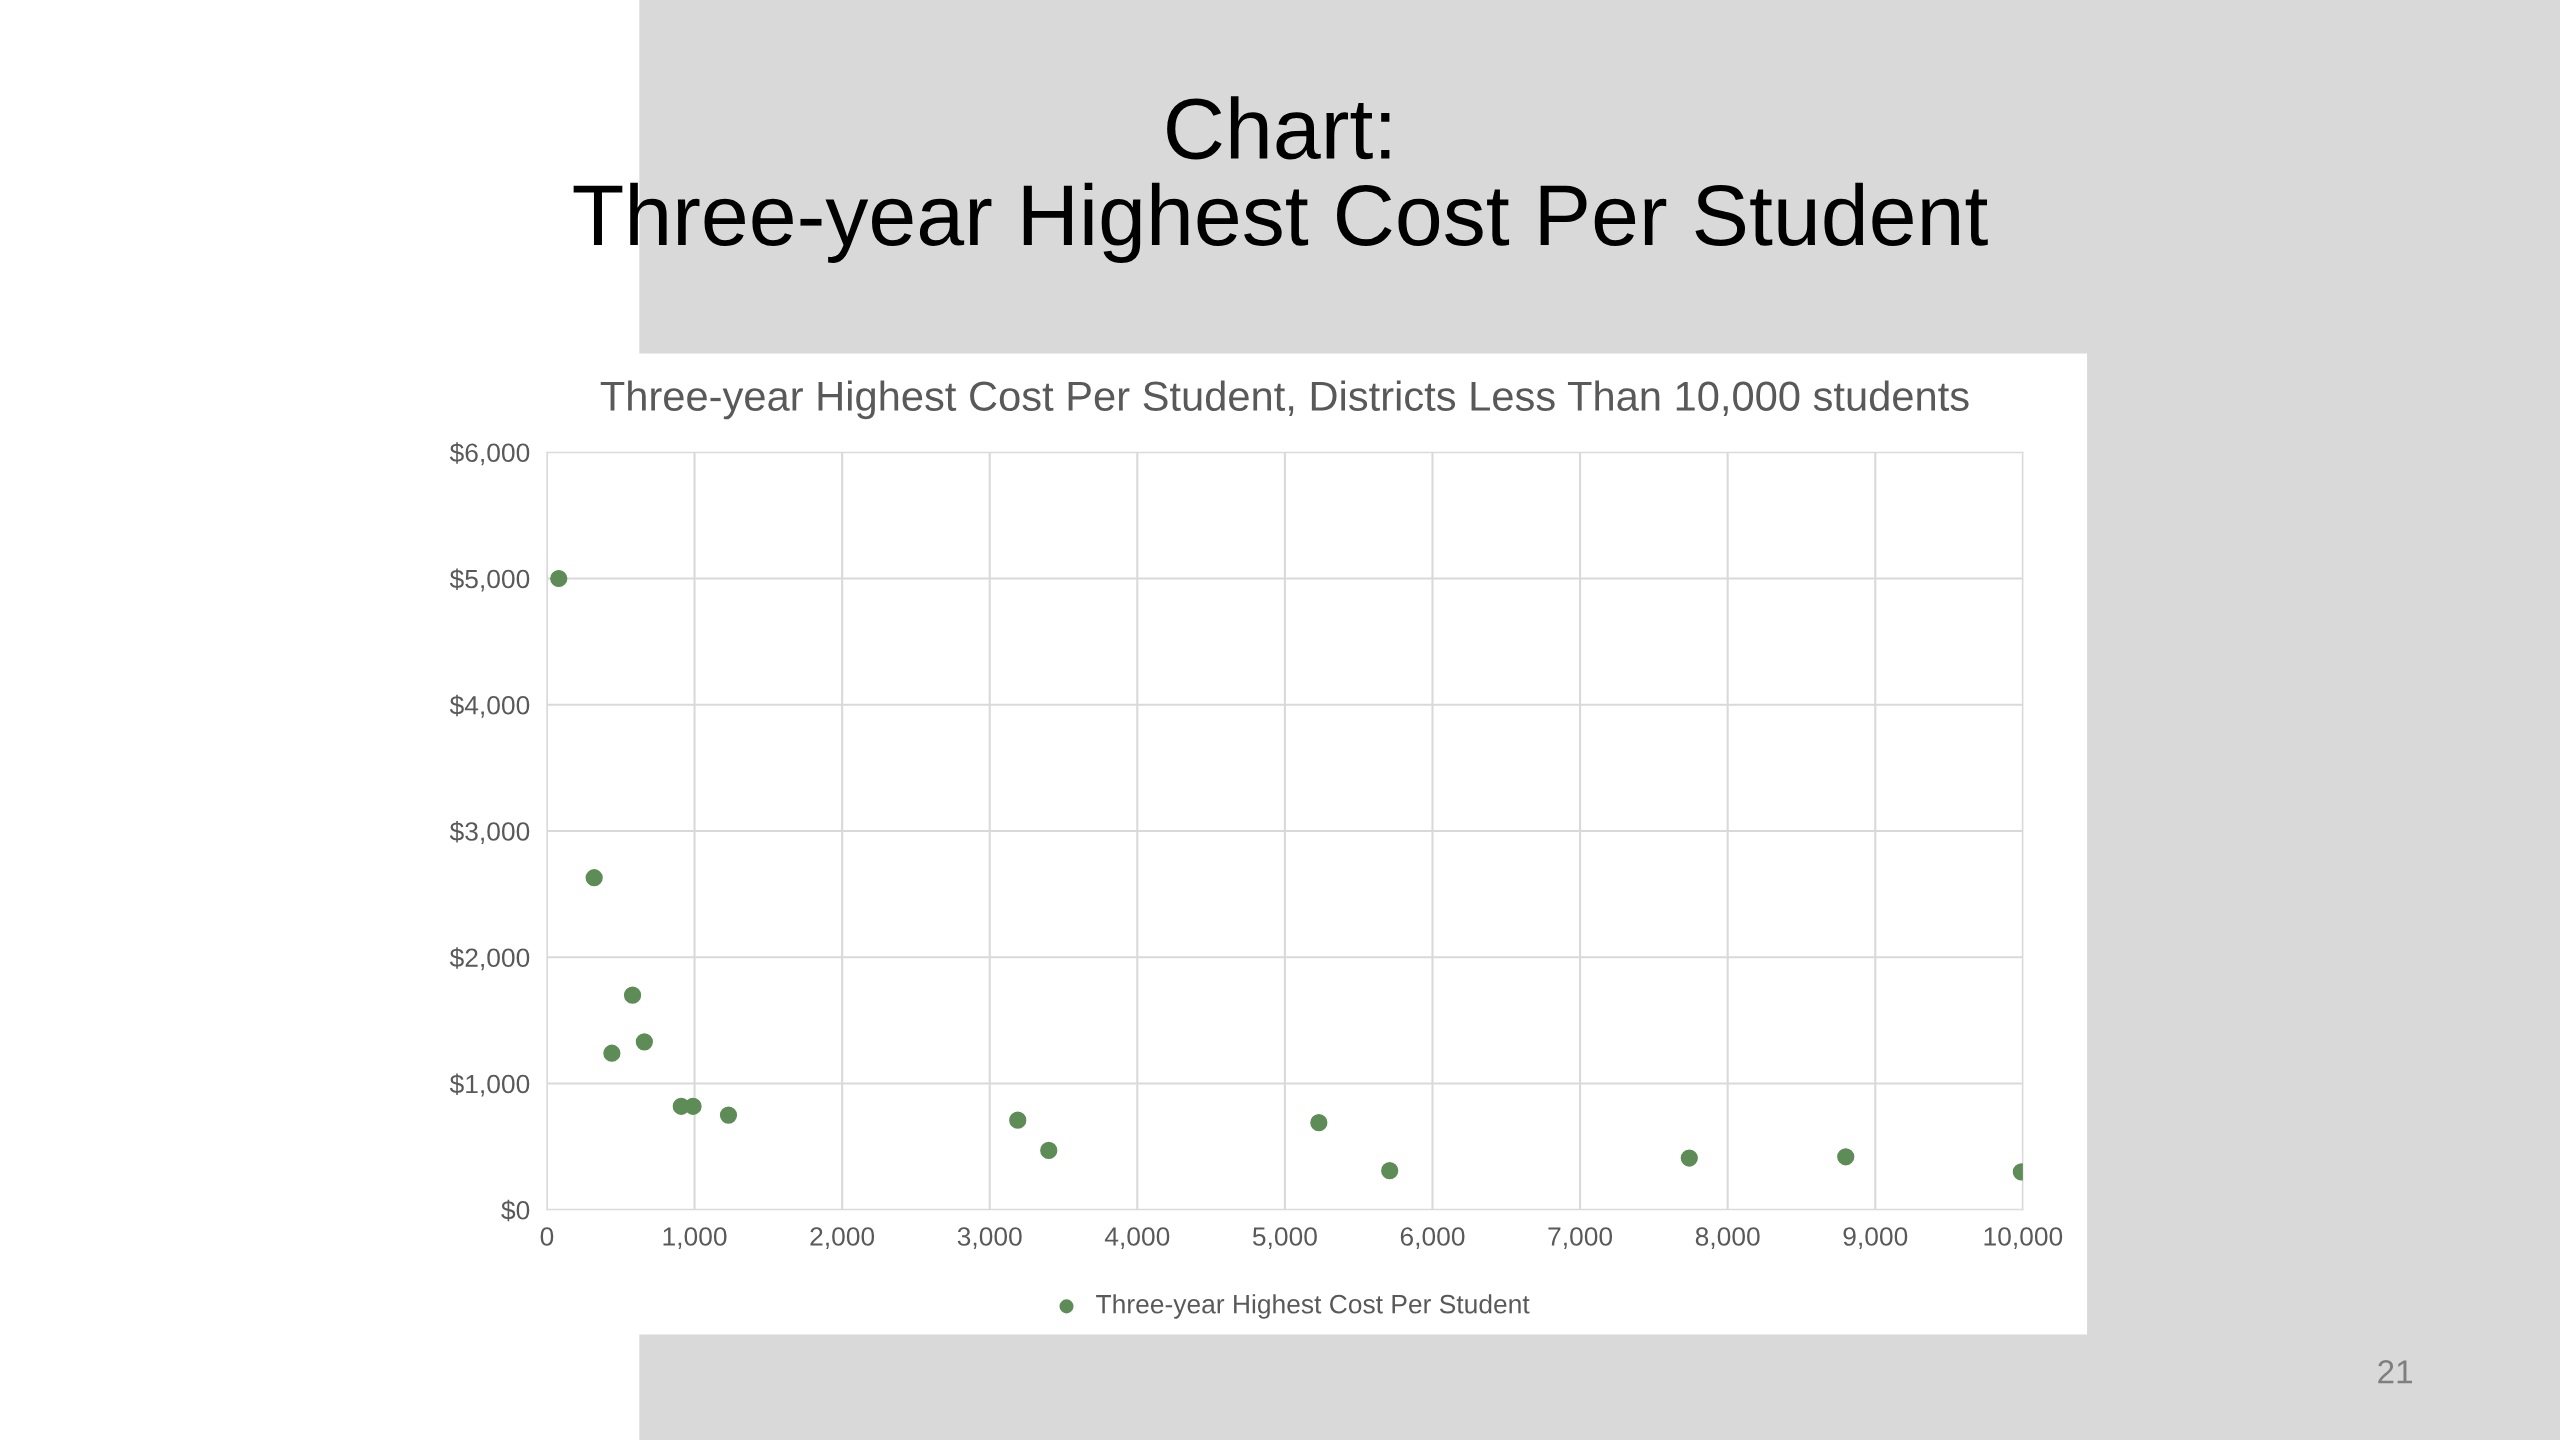 This screenshot has height=1440, width=2560. What do you see at coordinates (489, 959) in the screenshot?
I see `y-tick-label: $2,000` at bounding box center [489, 959].